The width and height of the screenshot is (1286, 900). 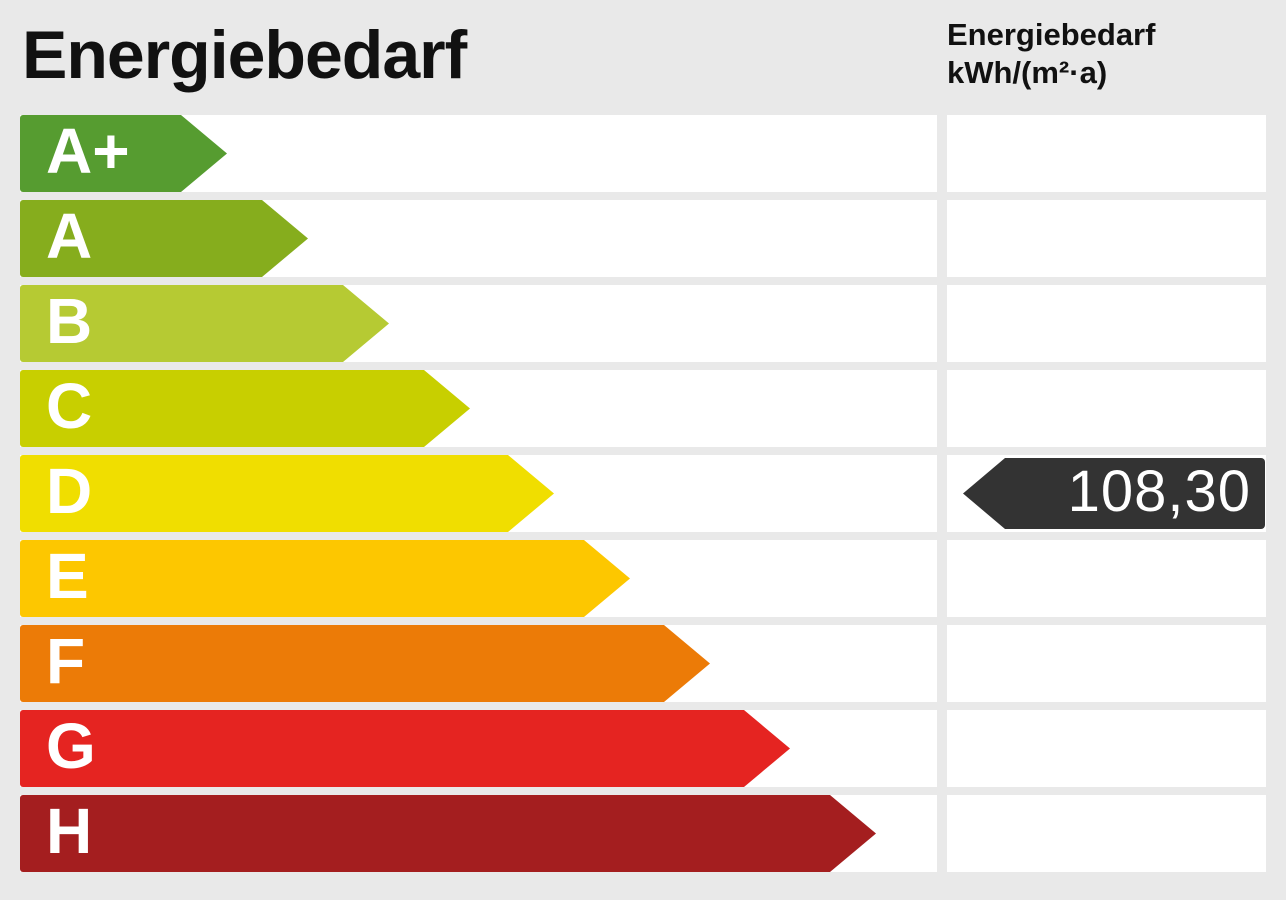 I want to click on rating-bar-d: D, so click(x=287, y=493).